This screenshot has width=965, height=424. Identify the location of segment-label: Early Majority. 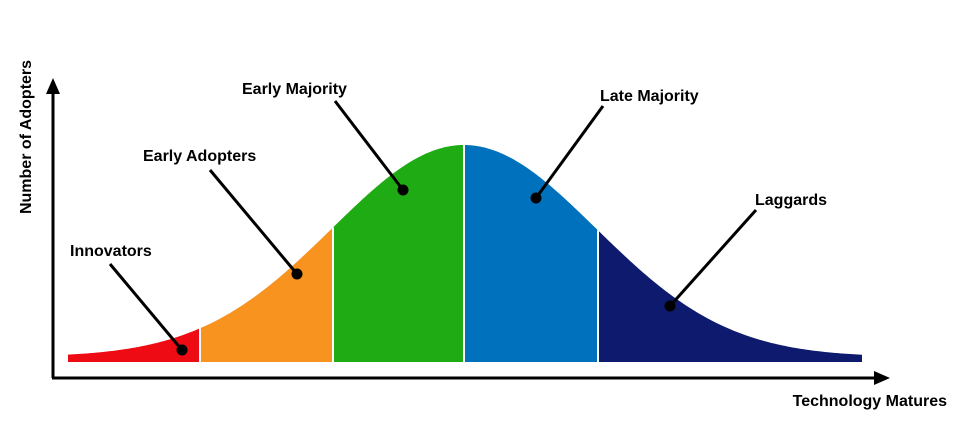
(294, 89).